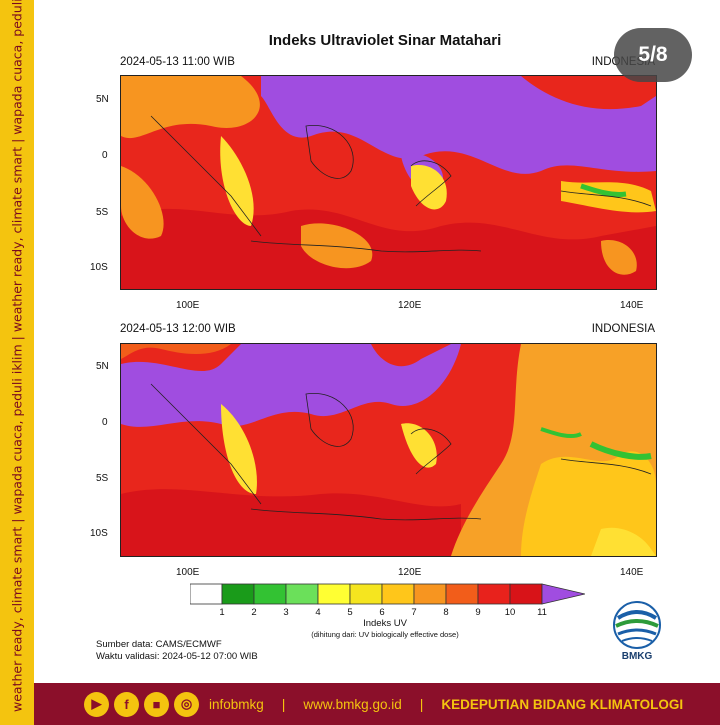 The height and width of the screenshot is (725, 720). Describe the element at coordinates (410, 572) in the screenshot. I see `lon-label-120e-2: 120E` at that location.